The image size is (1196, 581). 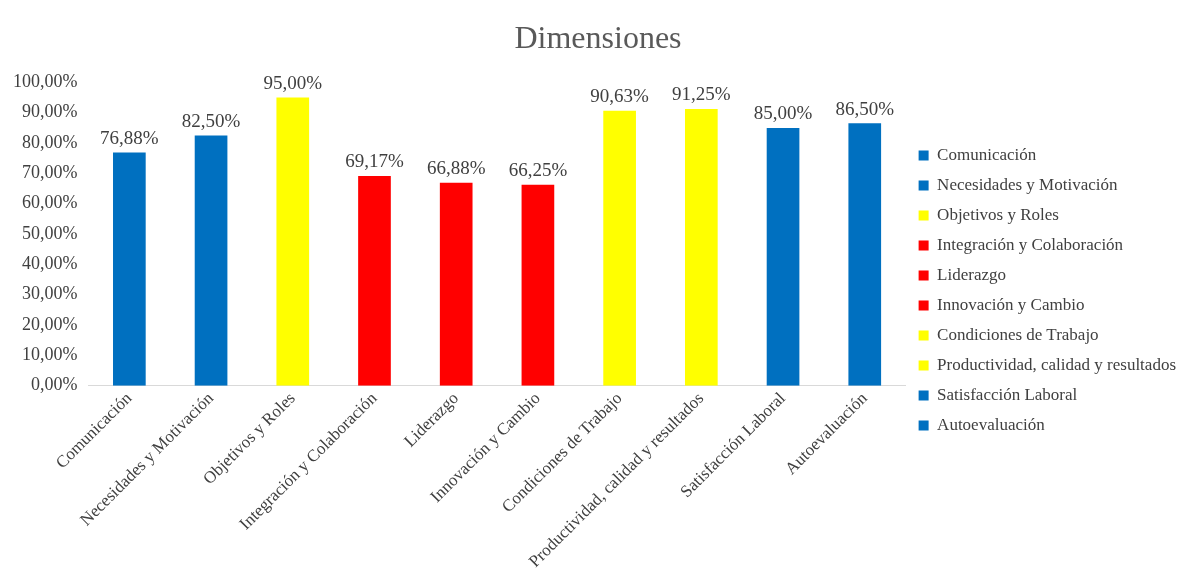 I want to click on y-tick-label: 50,00%, so click(x=49, y=232).